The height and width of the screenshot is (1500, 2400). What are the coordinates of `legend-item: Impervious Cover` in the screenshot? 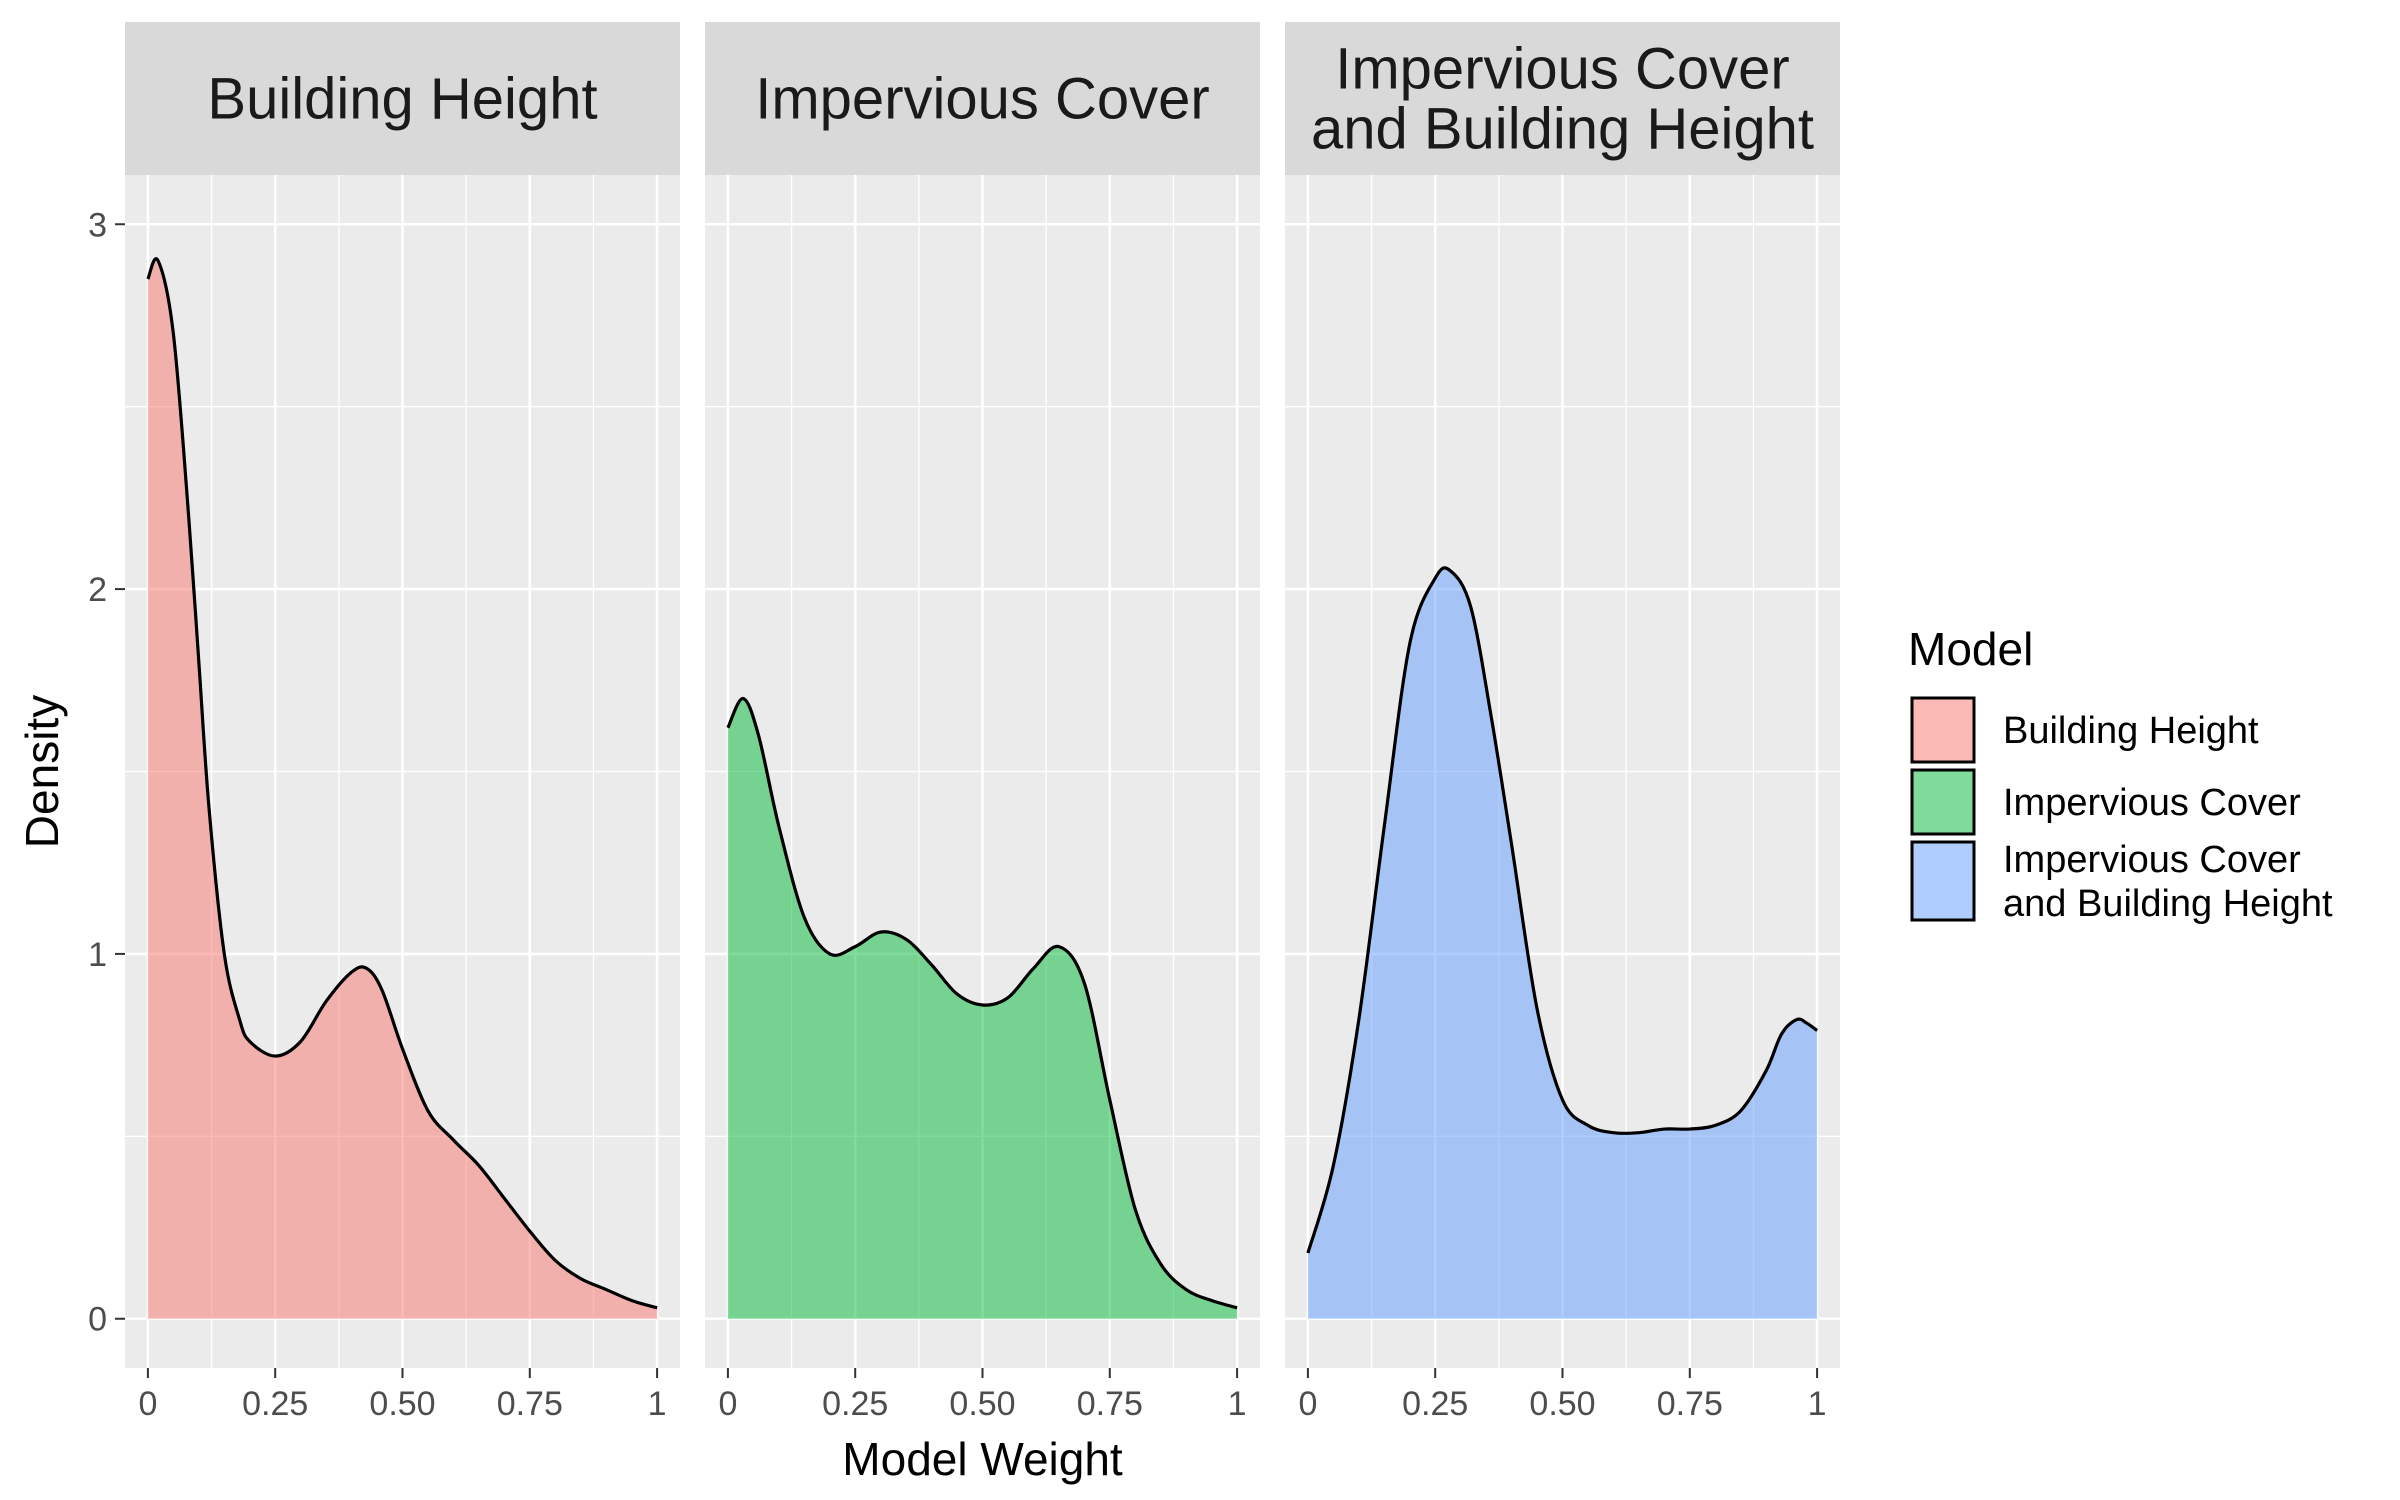 It's located at (2105, 802).